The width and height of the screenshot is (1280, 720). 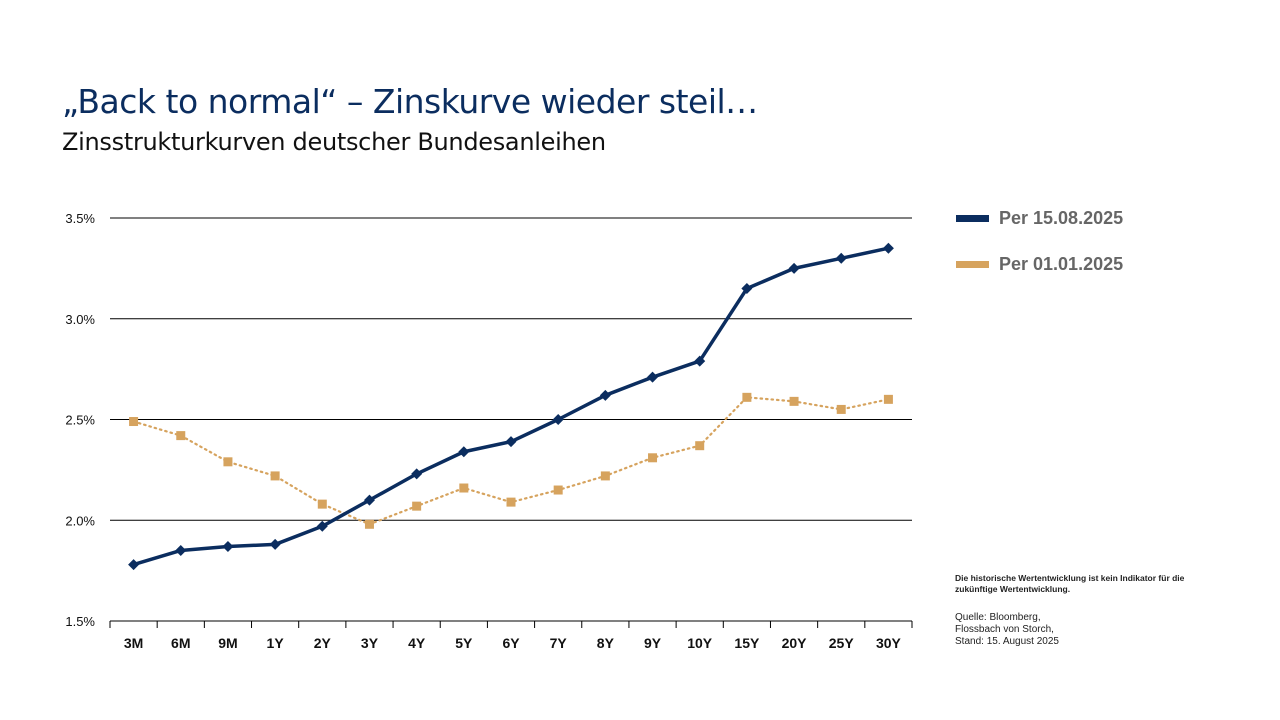 I want to click on legend-item-aug: Per 15.08.2025, so click(x=1039, y=218).